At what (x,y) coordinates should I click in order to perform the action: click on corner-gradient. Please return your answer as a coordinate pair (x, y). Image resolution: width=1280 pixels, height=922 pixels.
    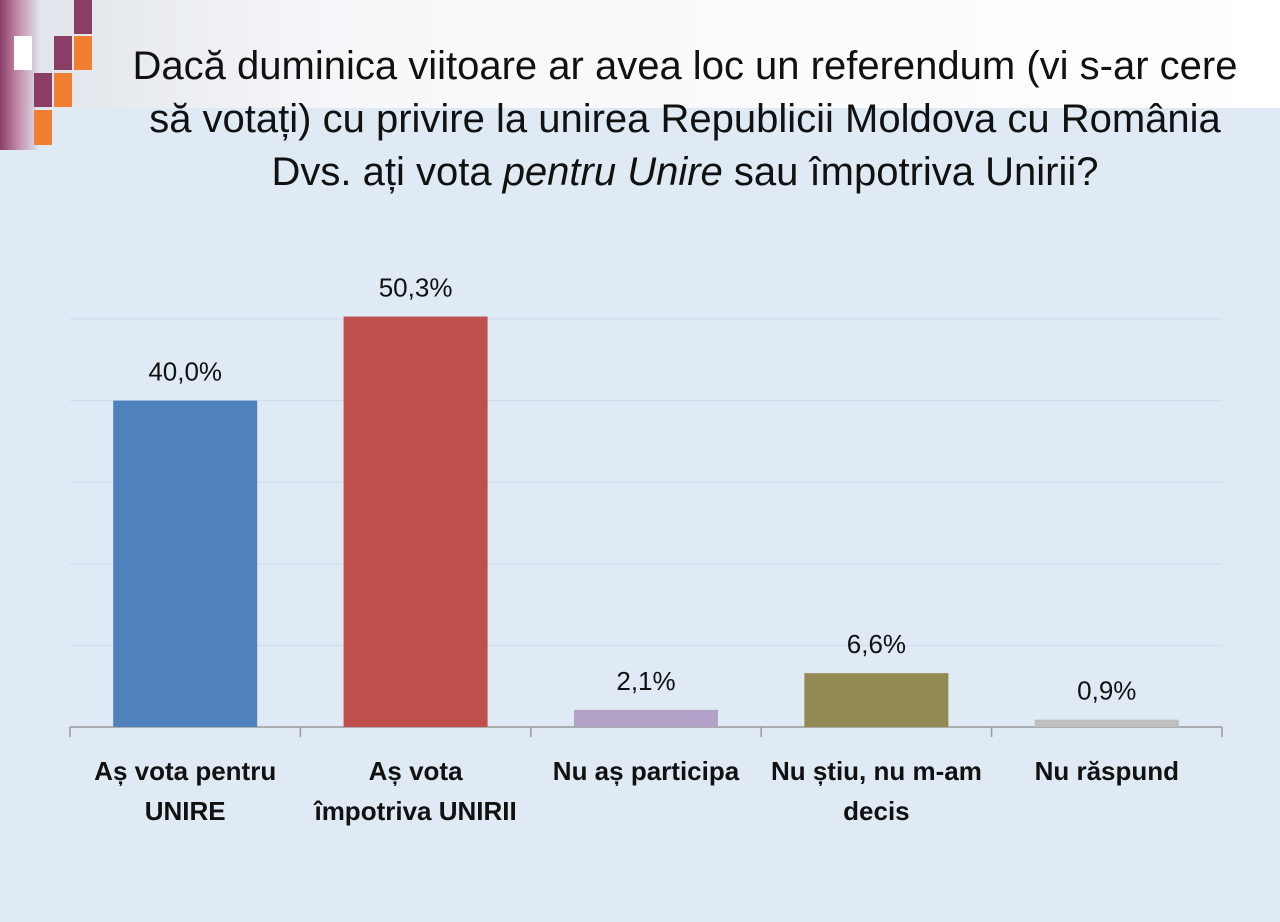
    Looking at the image, I should click on (20, 75).